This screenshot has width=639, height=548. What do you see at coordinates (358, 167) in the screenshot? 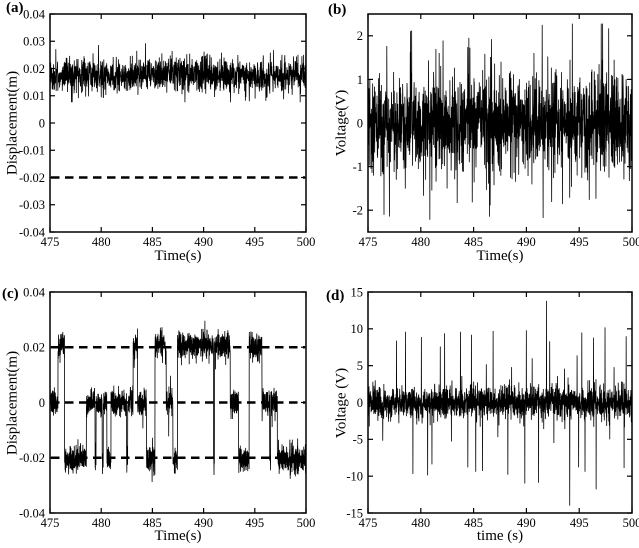
I see `svg-text: -1` at bounding box center [358, 167].